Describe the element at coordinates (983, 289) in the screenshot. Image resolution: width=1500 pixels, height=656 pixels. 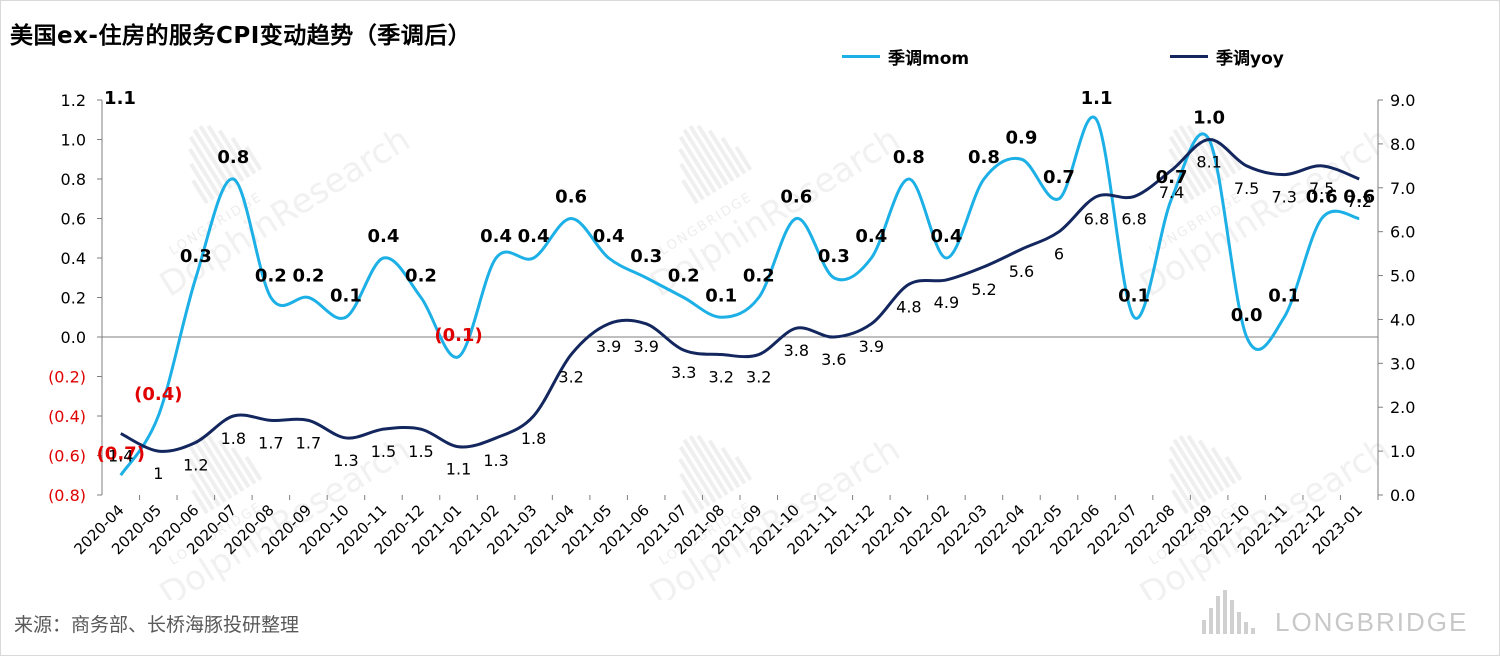
I see `data-label-yoy: 5.2` at that location.